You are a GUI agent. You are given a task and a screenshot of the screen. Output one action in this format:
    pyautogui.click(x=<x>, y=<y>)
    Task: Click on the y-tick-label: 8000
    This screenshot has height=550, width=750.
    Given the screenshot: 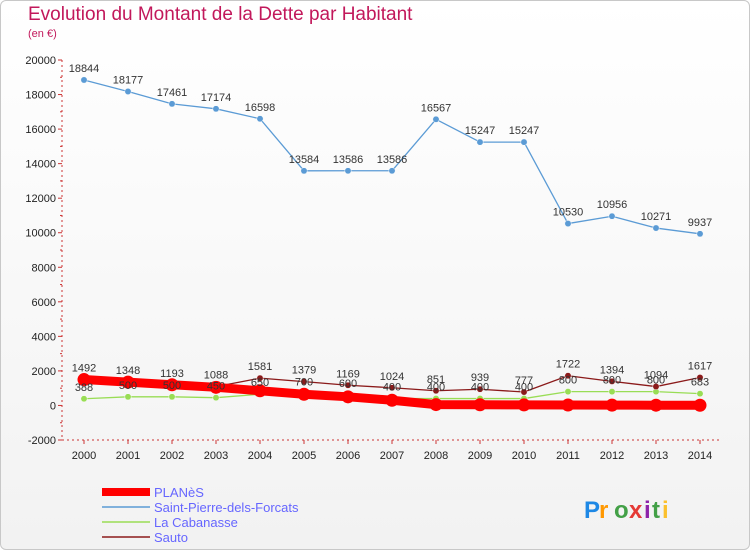 What is the action you would take?
    pyautogui.click(x=44, y=268)
    